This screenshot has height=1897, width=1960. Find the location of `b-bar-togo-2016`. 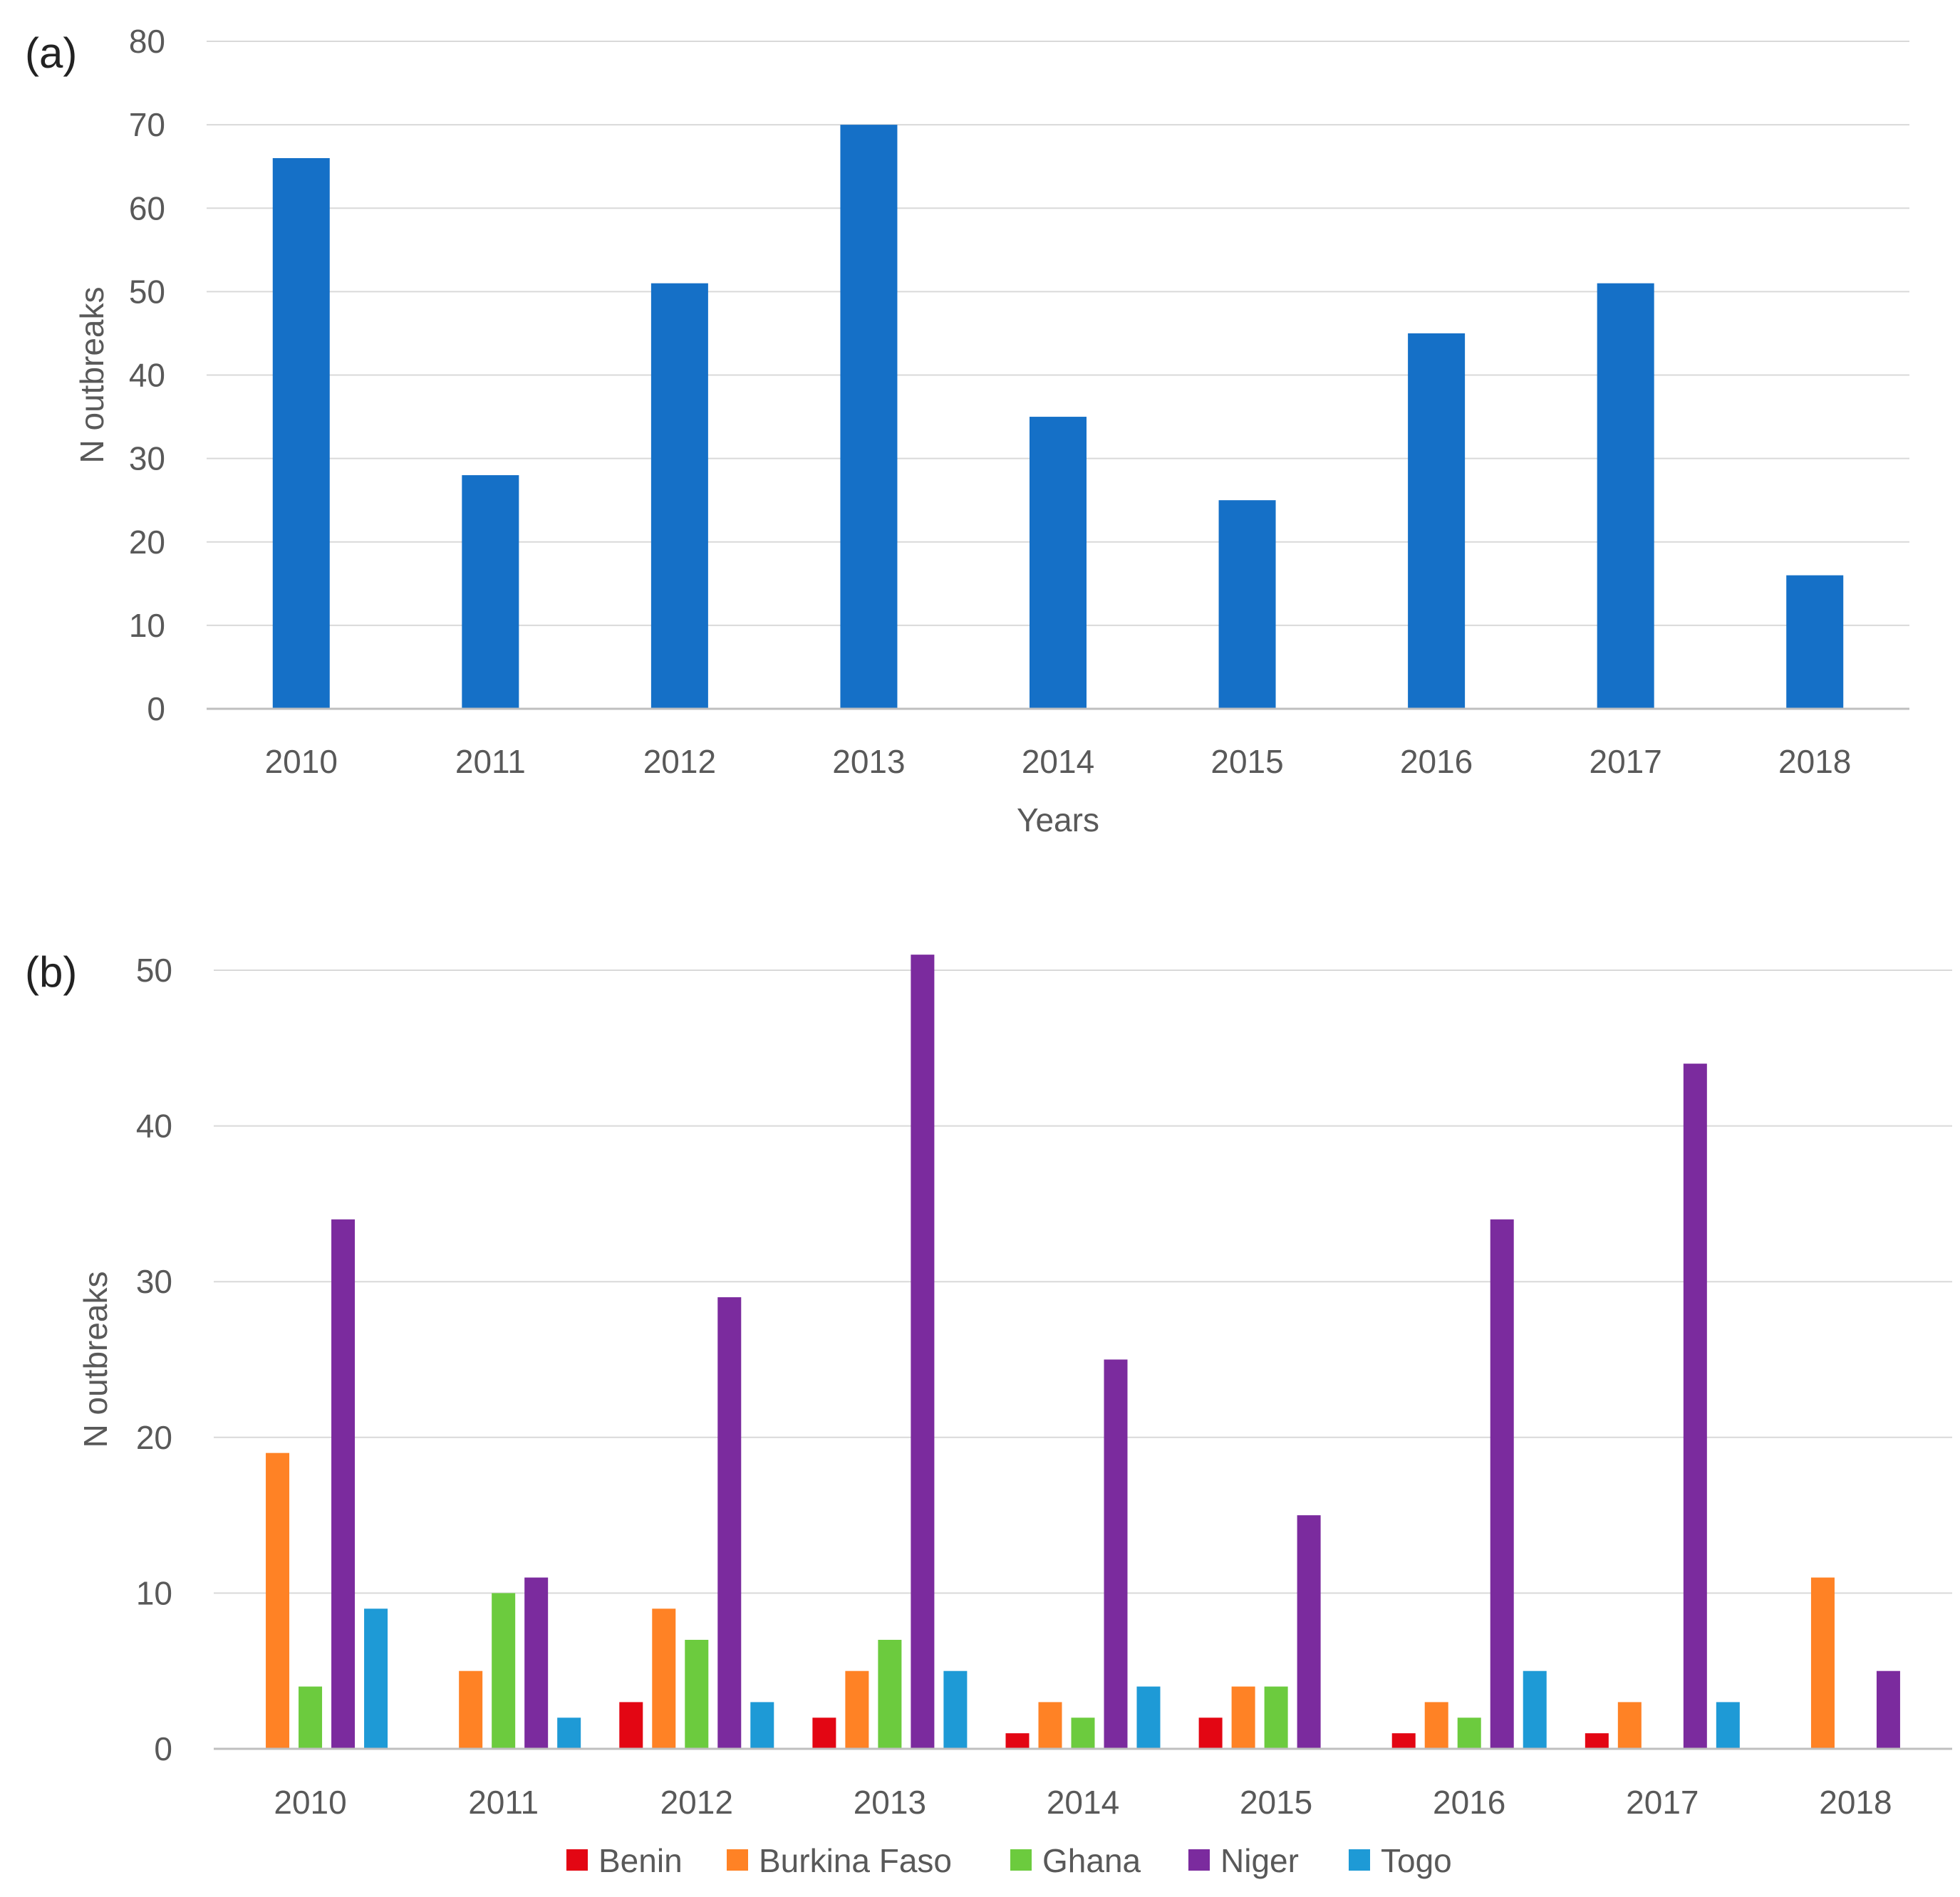

b-bar-togo-2016 is located at coordinates (1535, 1709).